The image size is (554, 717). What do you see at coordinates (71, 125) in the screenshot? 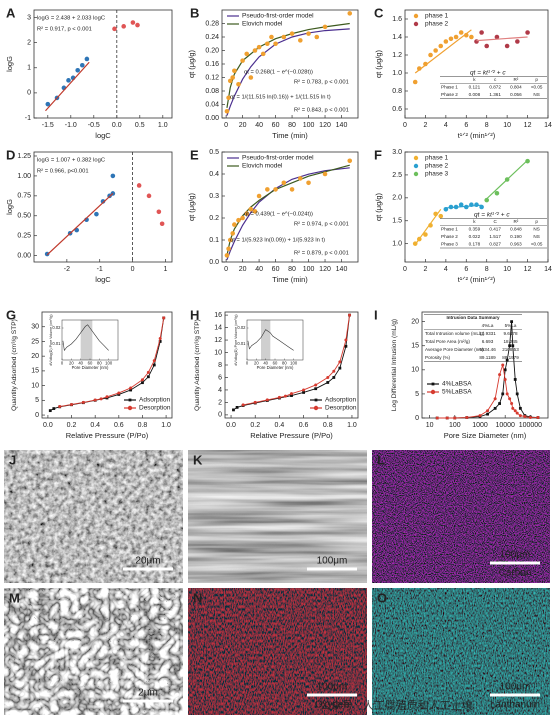
I see `x-tick-label: -1.0` at bounding box center [71, 125].